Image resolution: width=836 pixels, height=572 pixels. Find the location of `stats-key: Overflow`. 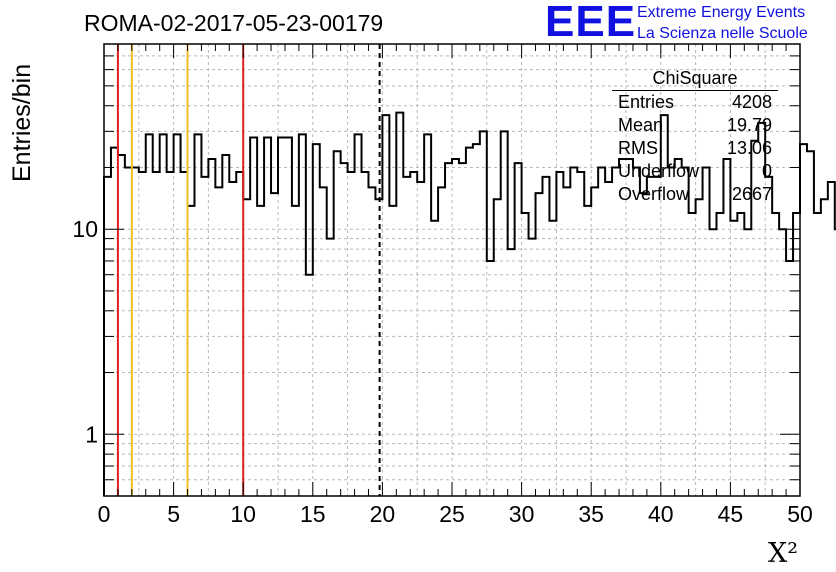

stats-key: Overflow is located at coordinates (654, 194).